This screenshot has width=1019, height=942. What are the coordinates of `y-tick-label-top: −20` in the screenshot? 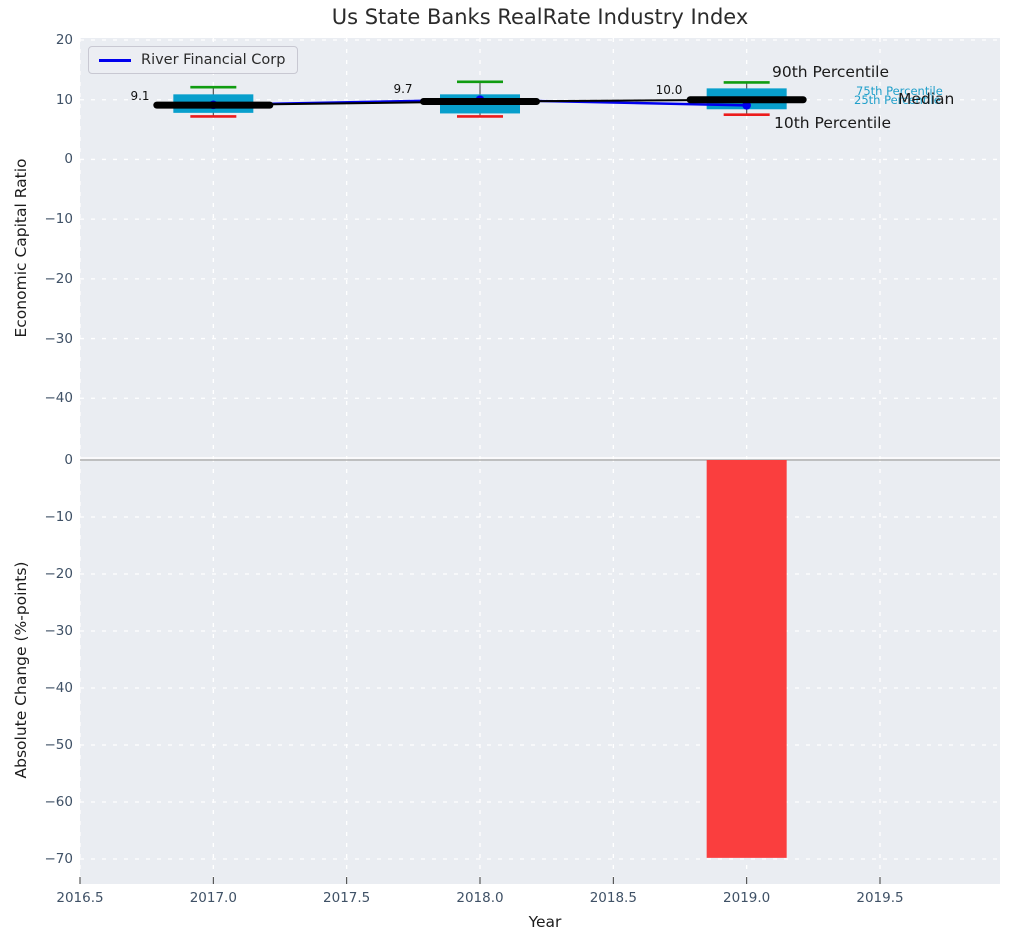 It's located at (59, 278).